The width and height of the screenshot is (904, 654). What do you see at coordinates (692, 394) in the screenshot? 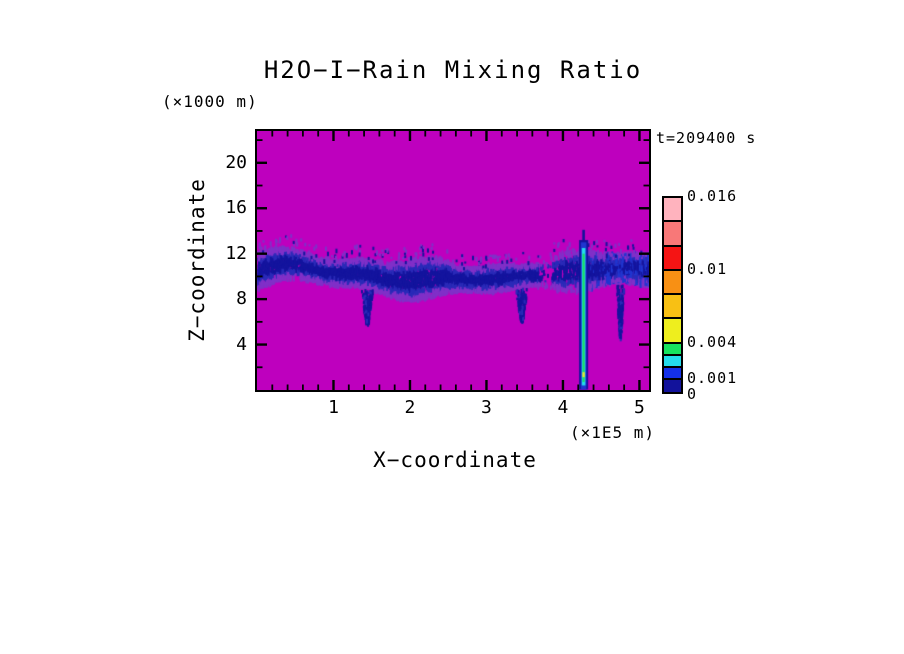
I see `colorbar-tick-label: 0` at bounding box center [692, 394].